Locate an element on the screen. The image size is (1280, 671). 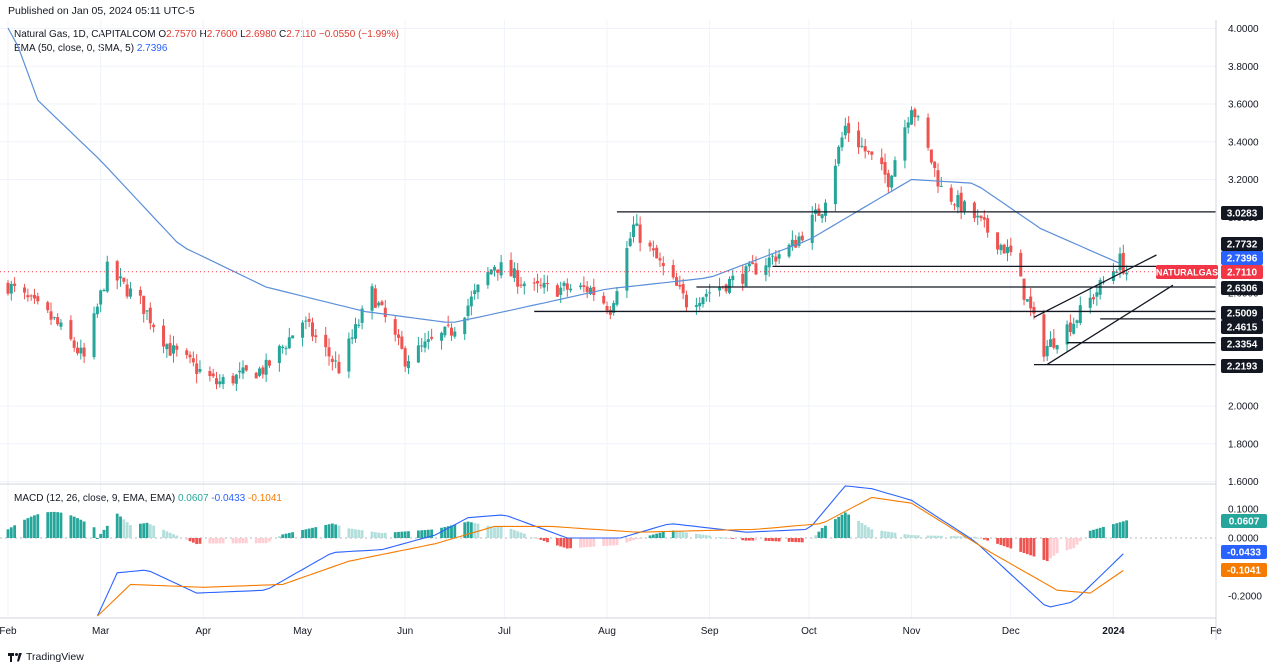
time-tick-label: Fe is located at coordinates (1216, 631).